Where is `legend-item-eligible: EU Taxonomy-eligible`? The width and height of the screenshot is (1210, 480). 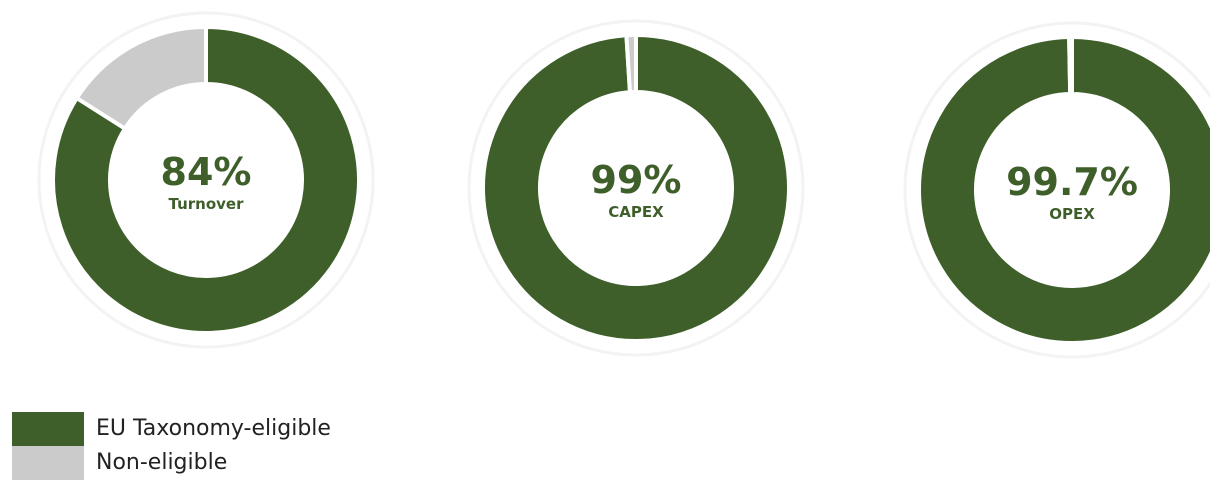 legend-item-eligible: EU Taxonomy-eligible is located at coordinates (171, 429).